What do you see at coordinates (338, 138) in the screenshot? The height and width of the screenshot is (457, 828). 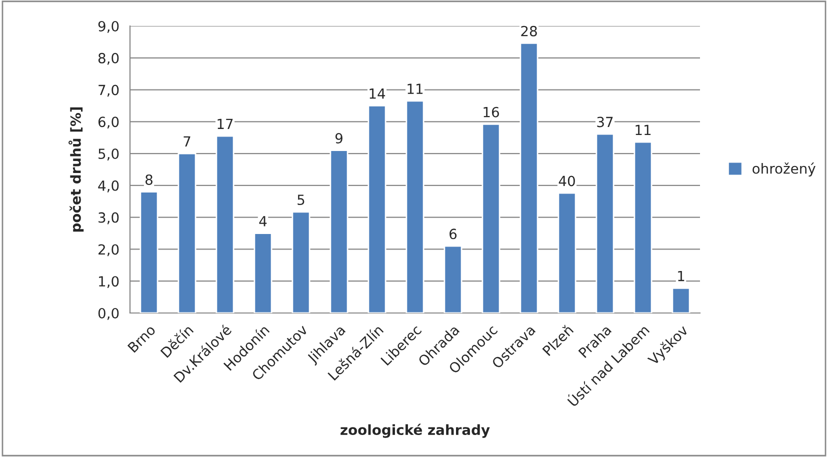 I see `annotation: 9` at bounding box center [338, 138].